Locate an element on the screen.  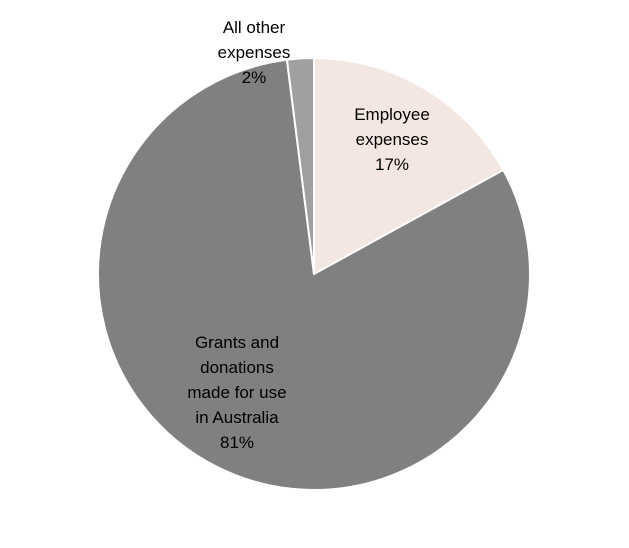
pie-slice-label: All other expenses 2% is located at coordinates (254, 52).